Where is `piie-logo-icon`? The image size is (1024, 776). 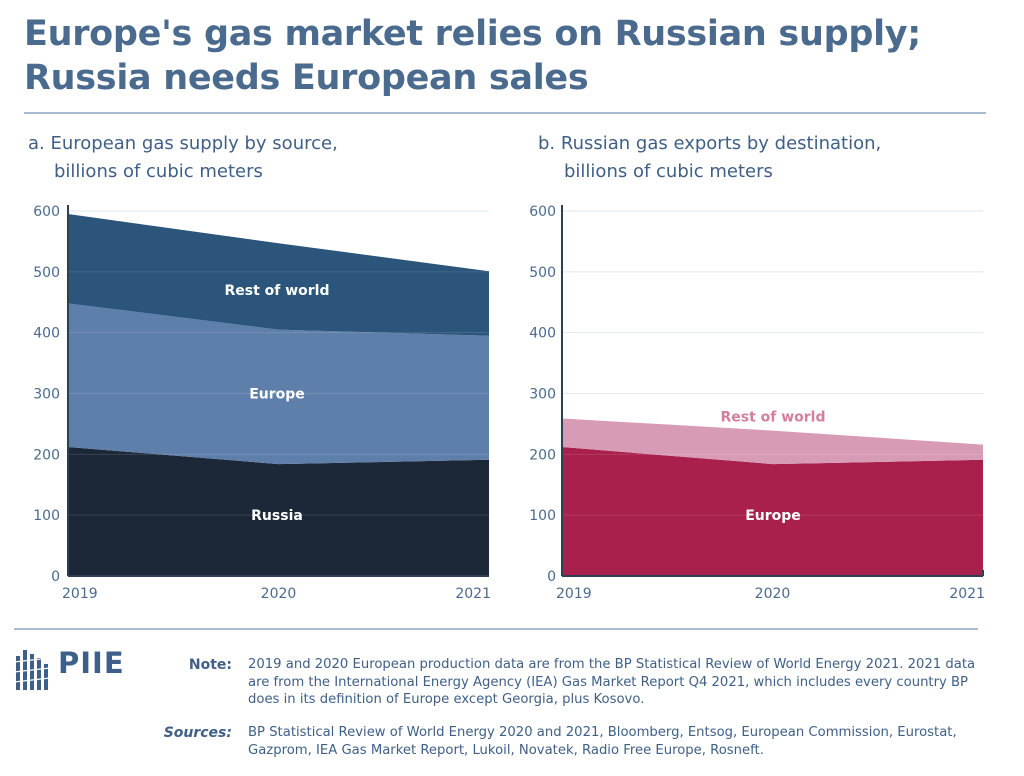 piie-logo-icon is located at coordinates (32, 670).